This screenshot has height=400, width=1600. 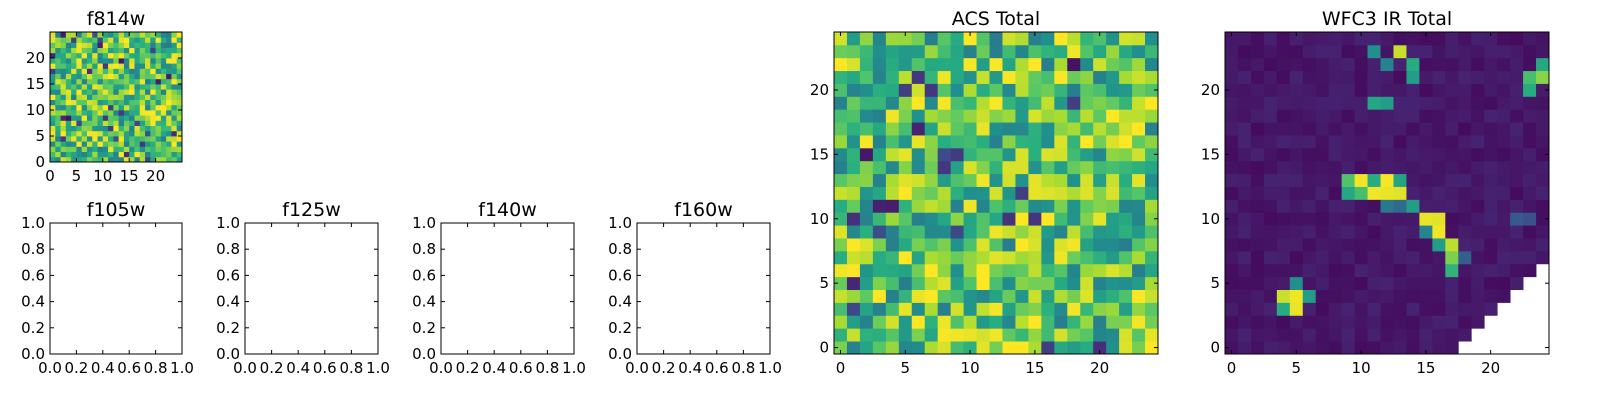 I want to click on y-tick-label: 10, so click(x=35, y=110).